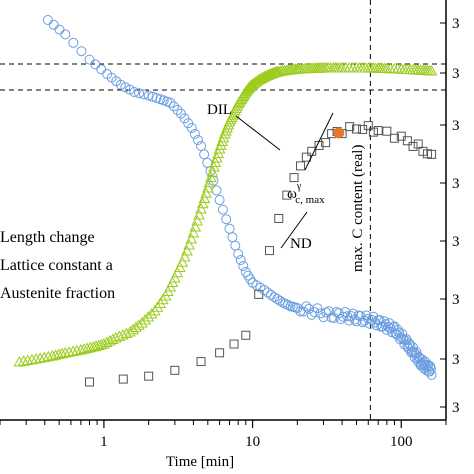 This screenshot has width=474, height=474. I want to click on legend-entry-austenite-fraction: Austenite fraction, so click(57, 293).